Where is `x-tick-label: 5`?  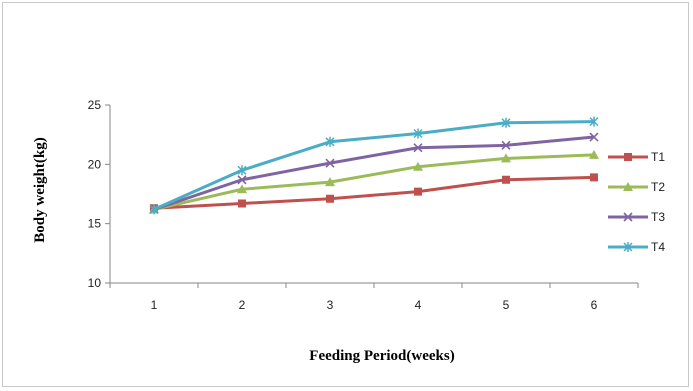
x-tick-label: 5 is located at coordinates (506, 305).